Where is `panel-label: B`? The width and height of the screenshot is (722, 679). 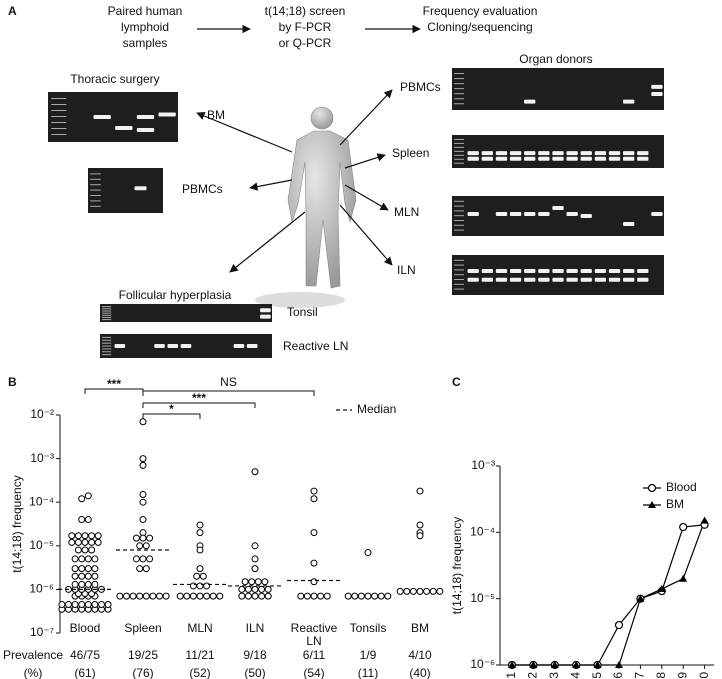 panel-label: B is located at coordinates (12, 382).